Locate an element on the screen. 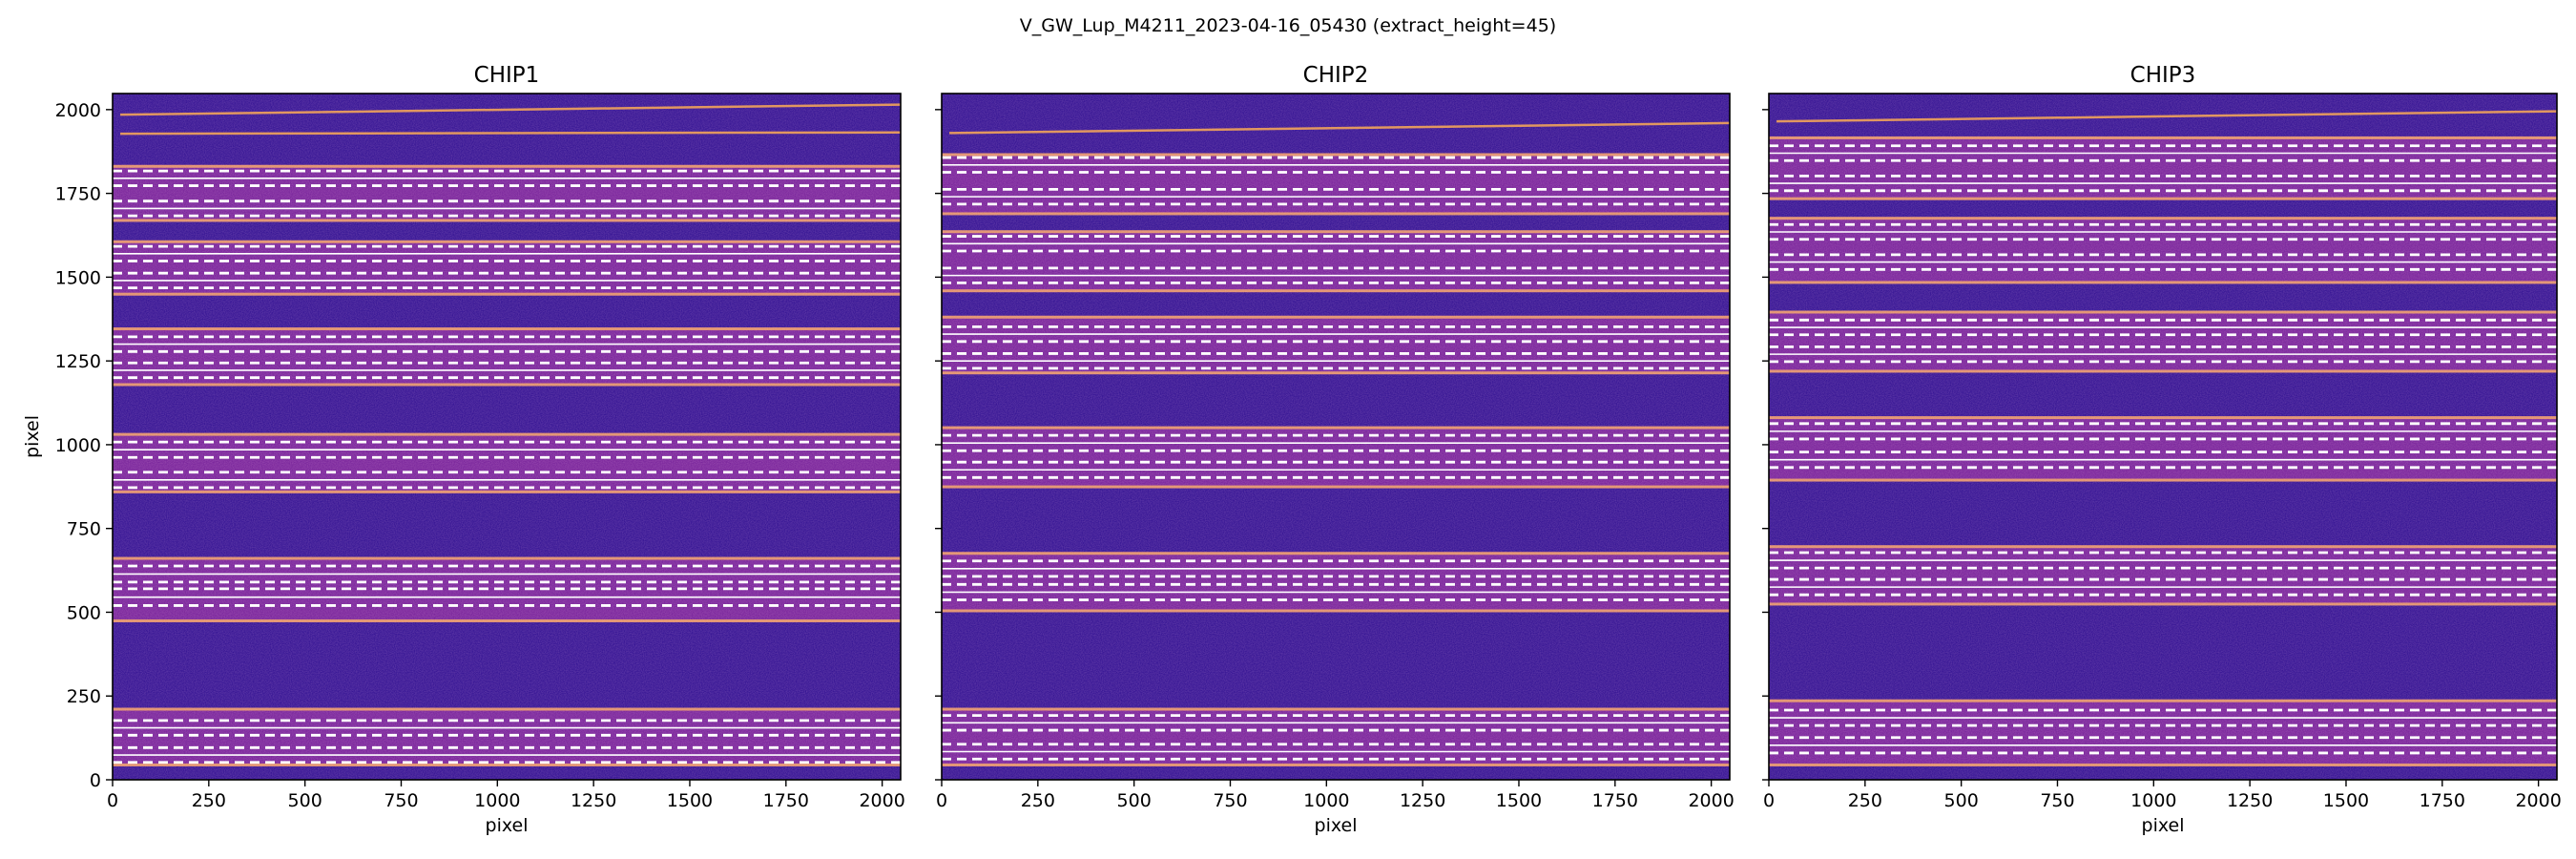  panel-title: CHIP2 is located at coordinates (1336, 75).